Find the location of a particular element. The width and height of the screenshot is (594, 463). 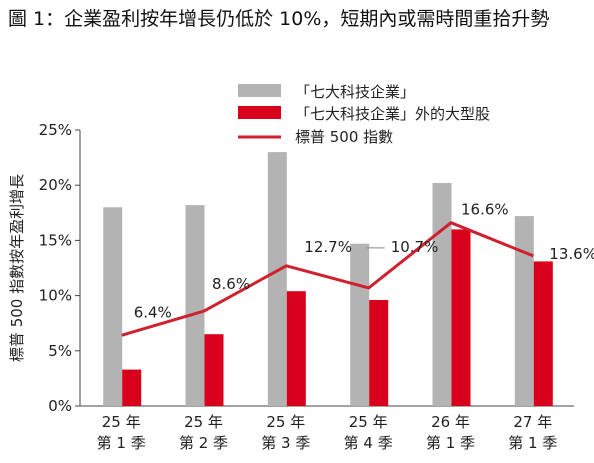

data-label-0: 6.4% is located at coordinates (153, 312).